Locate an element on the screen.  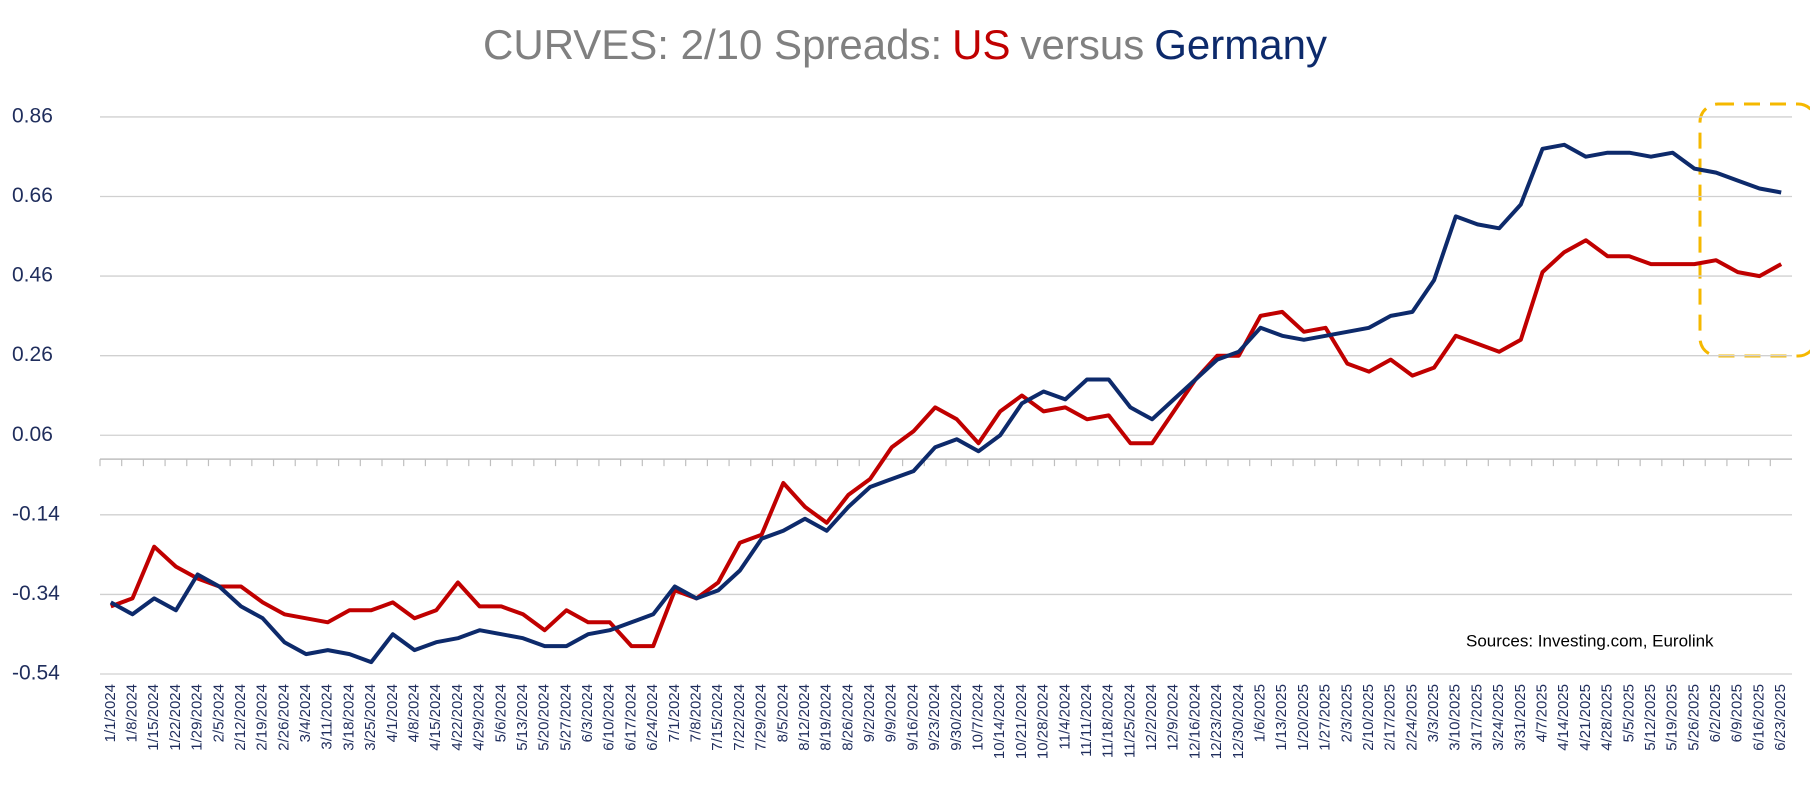
x-tick-label: 8/26/2024 is located at coordinates (847, 717).